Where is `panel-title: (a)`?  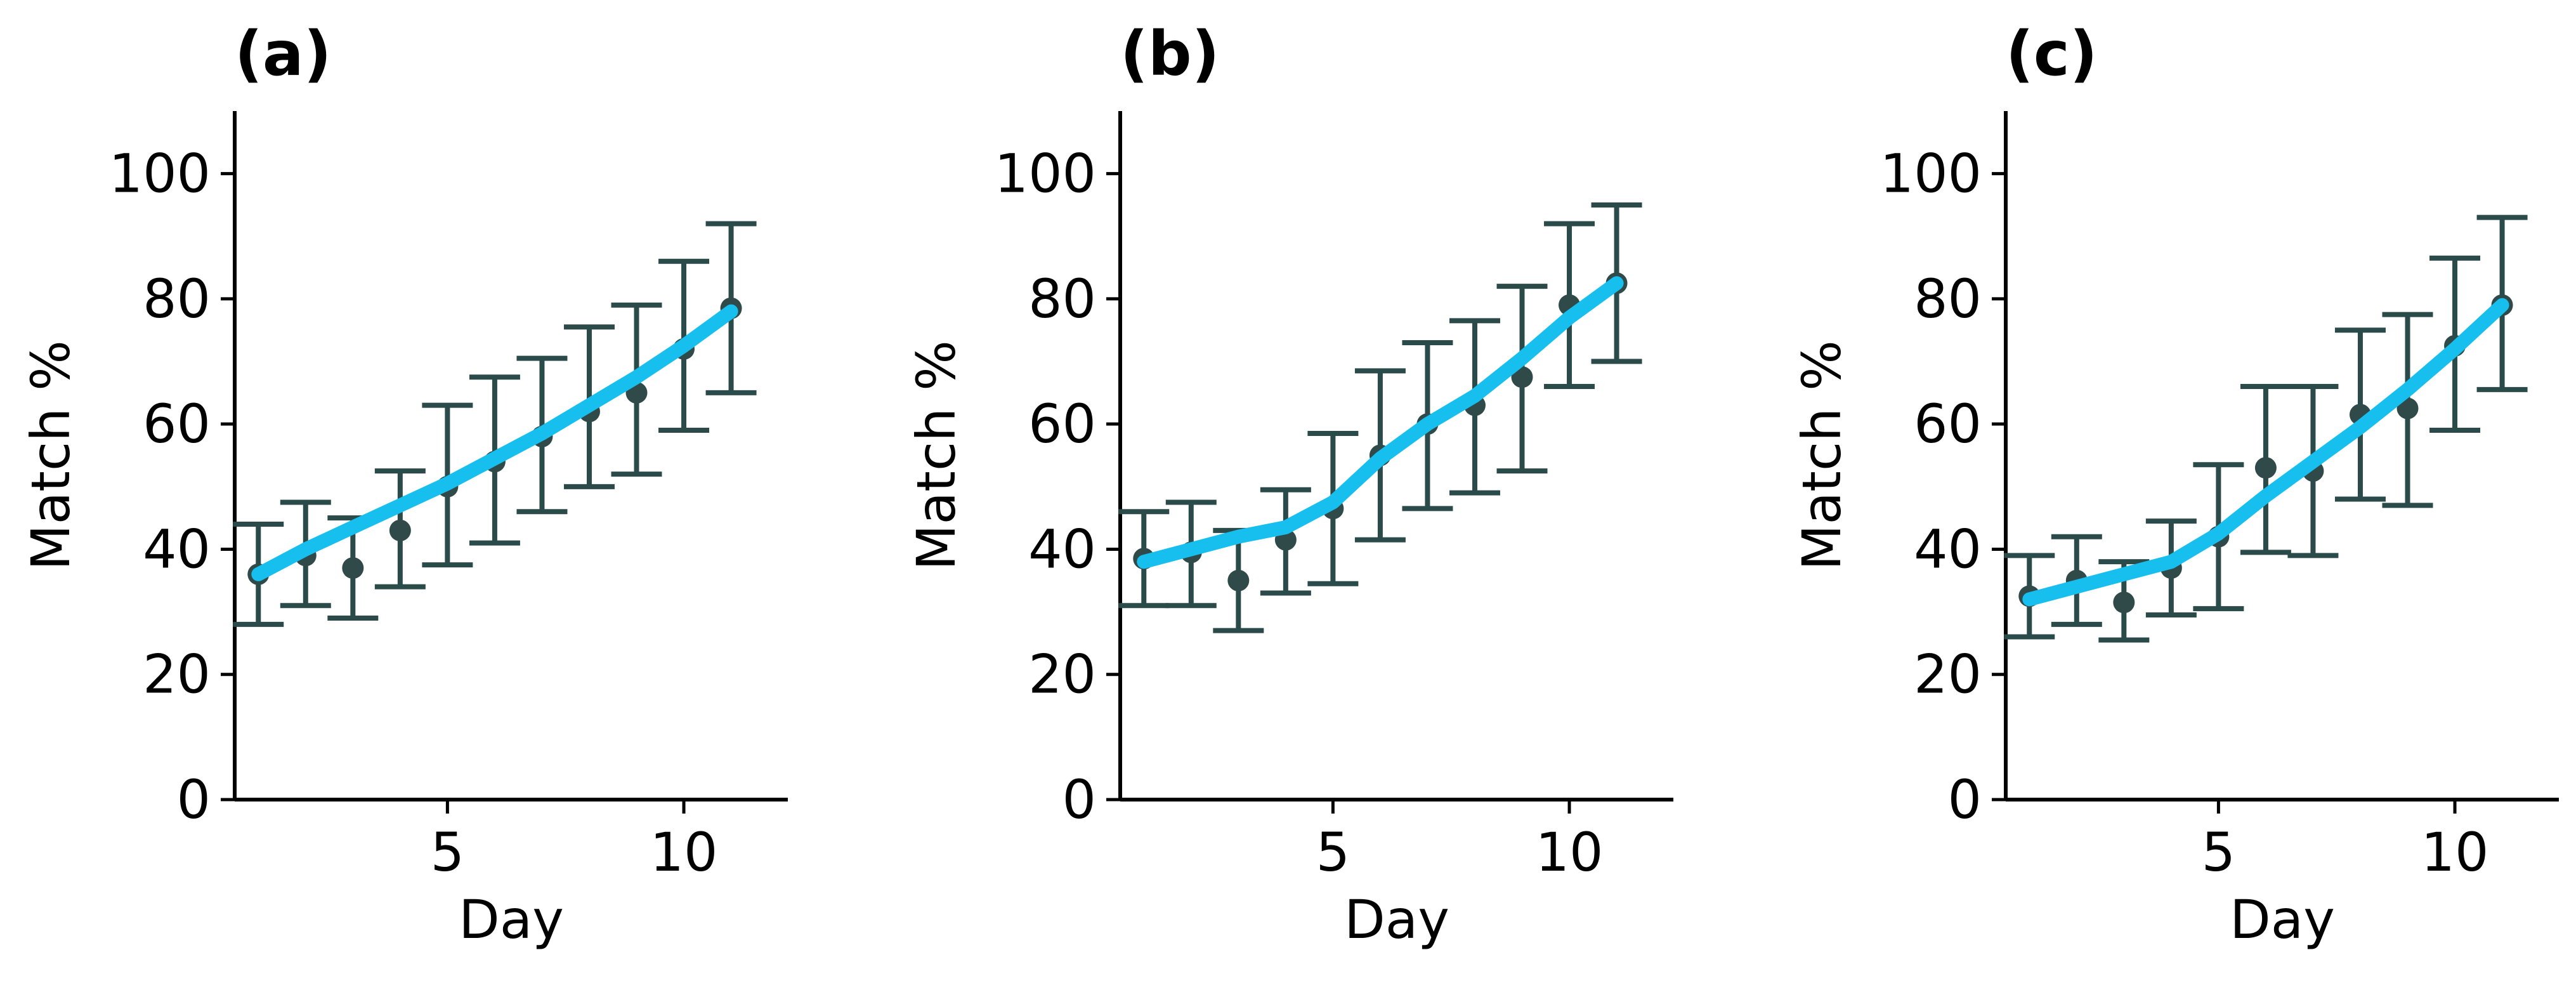
panel-title: (a) is located at coordinates (283, 53).